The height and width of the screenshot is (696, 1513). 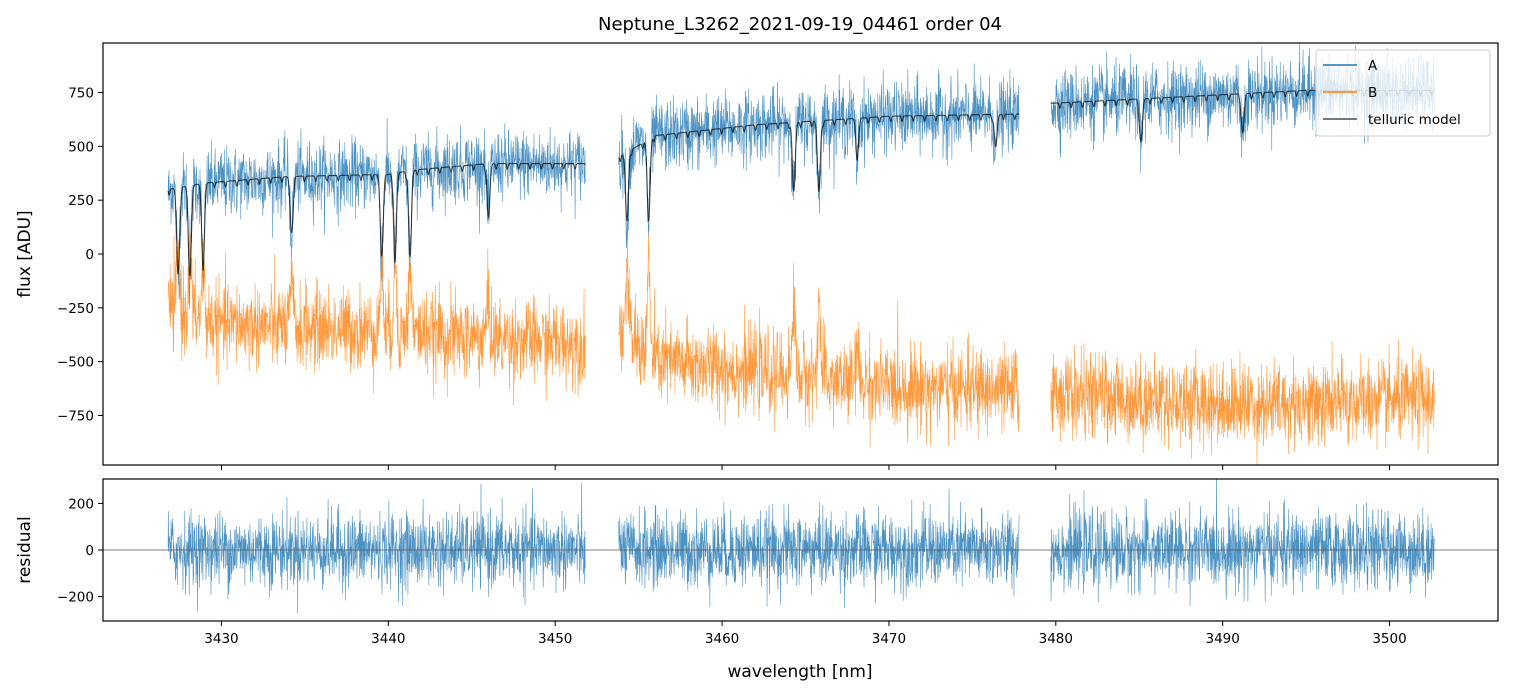 I want to click on legend-frame, so click(x=1403, y=93).